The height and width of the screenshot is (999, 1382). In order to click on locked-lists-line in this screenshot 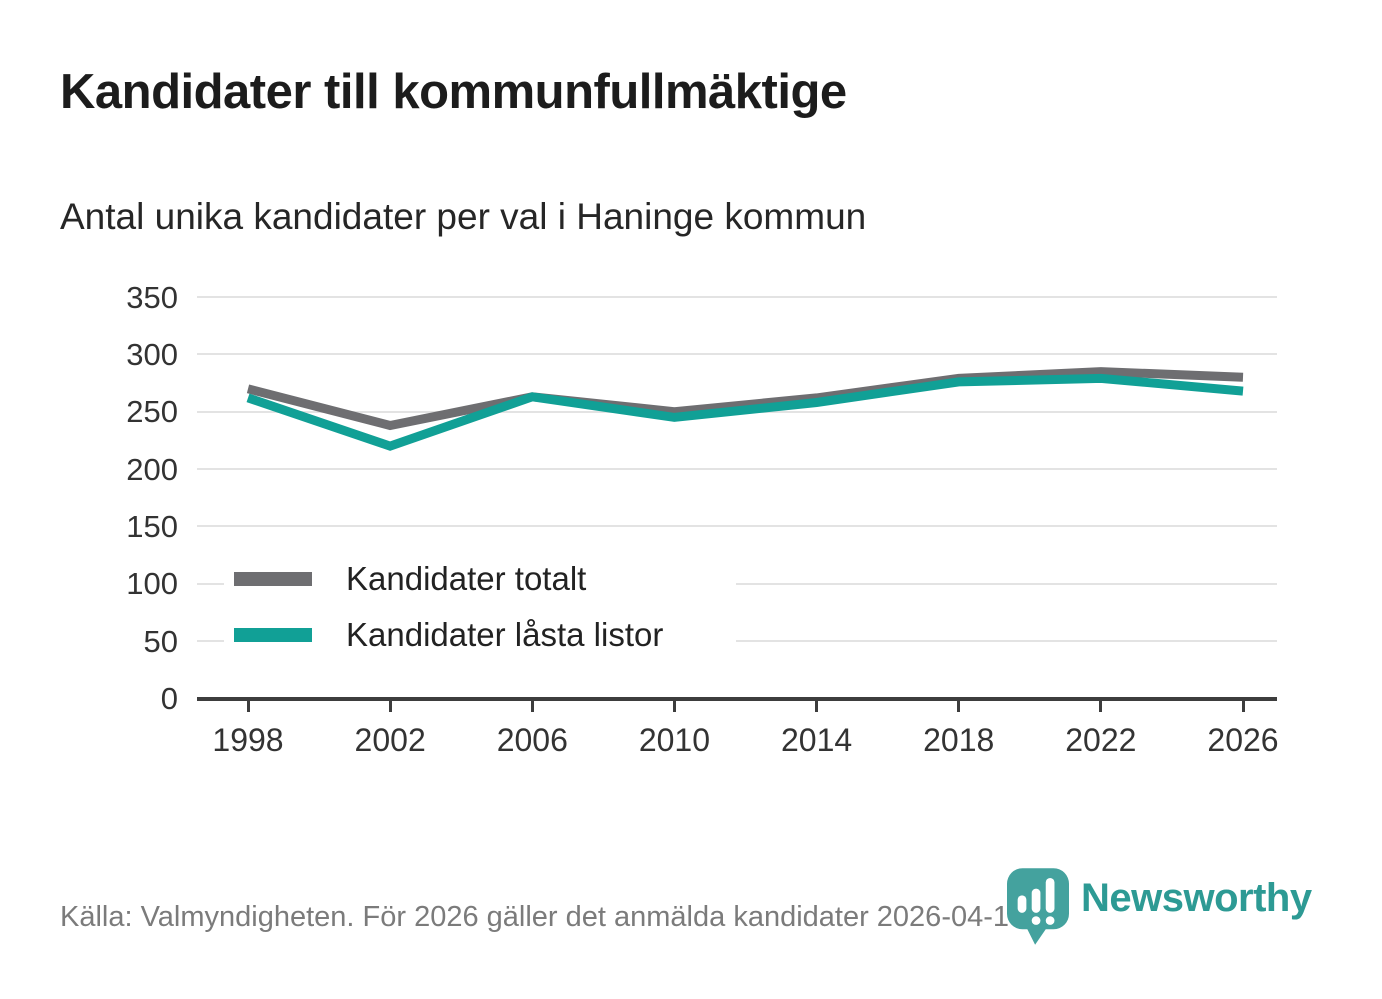, I will do `click(745, 412)`.